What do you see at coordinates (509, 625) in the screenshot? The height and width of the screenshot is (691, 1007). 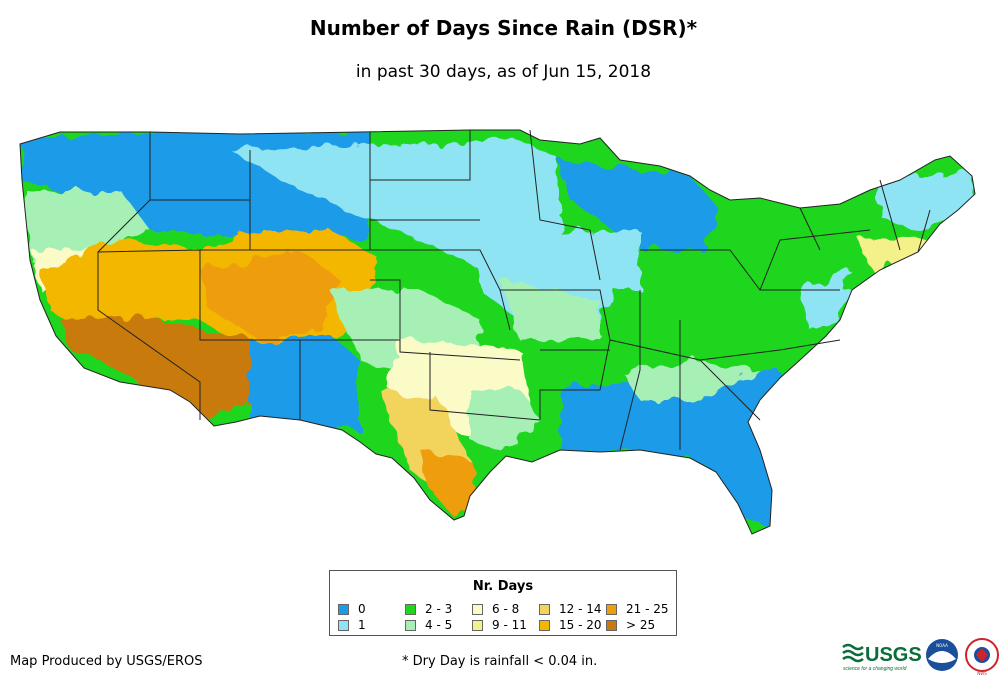 I see `legend-label: 9 - 11` at bounding box center [509, 625].